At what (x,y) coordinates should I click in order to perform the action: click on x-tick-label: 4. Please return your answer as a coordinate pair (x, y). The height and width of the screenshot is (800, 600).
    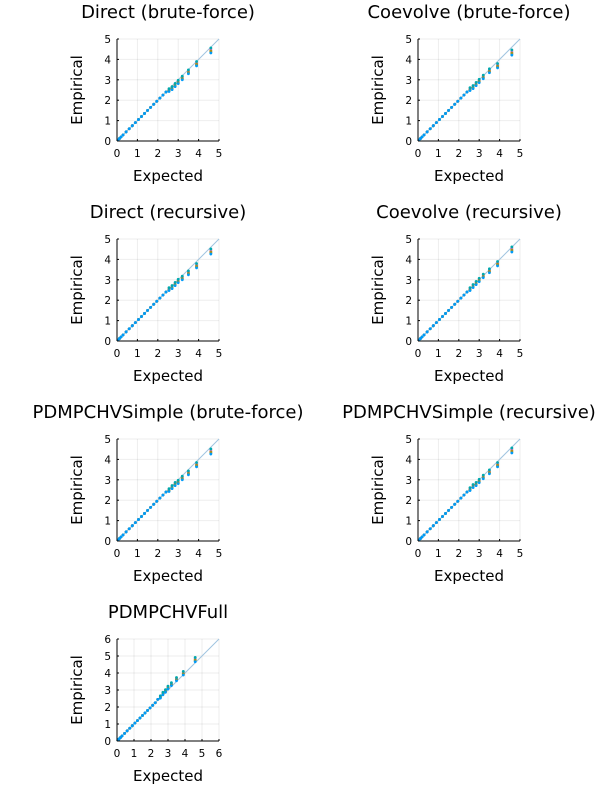
    Looking at the image, I should click on (499, 154).